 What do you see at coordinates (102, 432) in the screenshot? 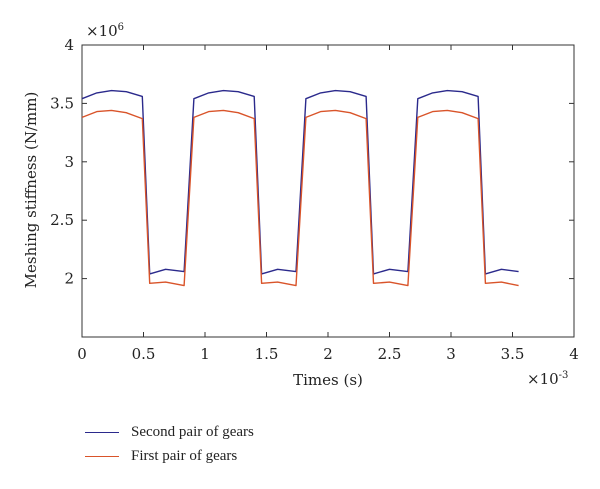
I see `legend-swatch-second-pair` at bounding box center [102, 432].